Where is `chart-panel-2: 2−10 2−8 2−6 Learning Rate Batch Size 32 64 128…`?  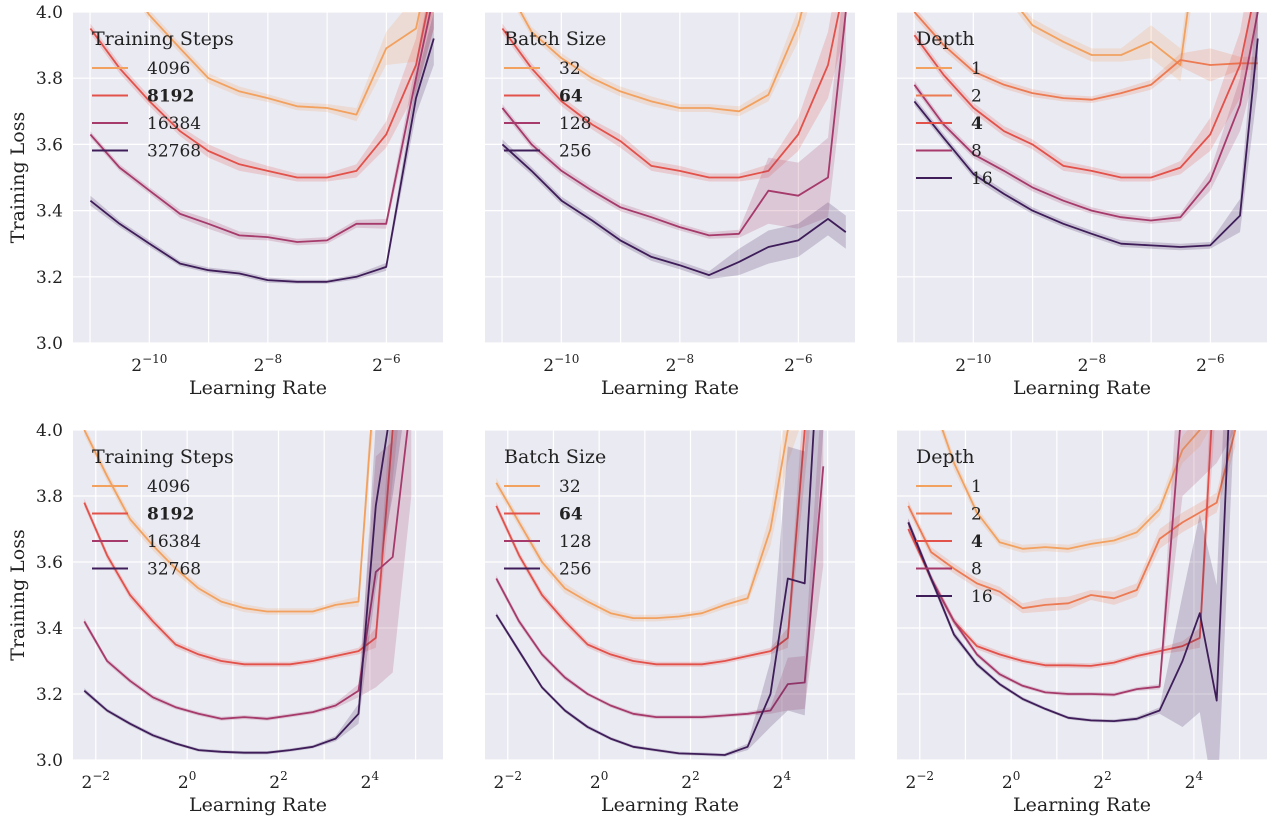
chart-panel-2: 2−10 2−8 2−6 Learning Rate Batch Size 32 64 128… is located at coordinates (670, 205).